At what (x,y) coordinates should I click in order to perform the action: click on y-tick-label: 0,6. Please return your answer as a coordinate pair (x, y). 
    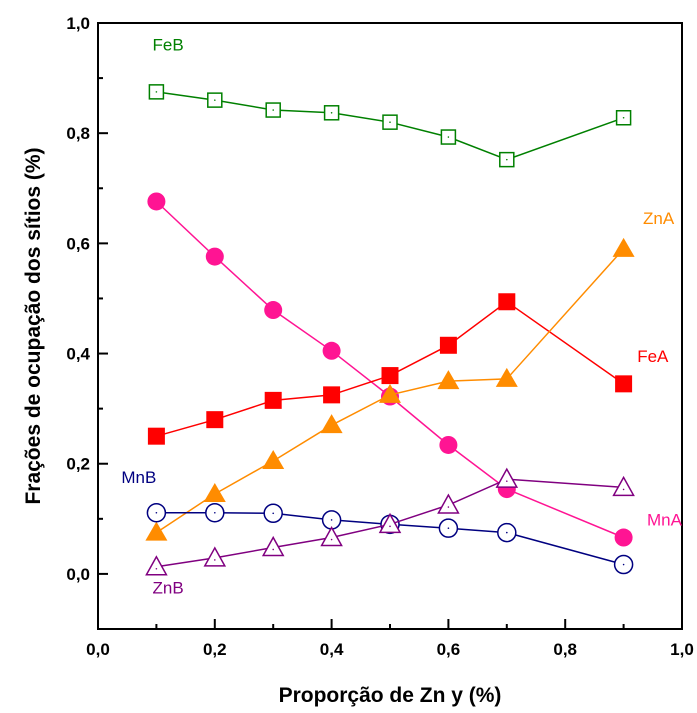
    Looking at the image, I should click on (78, 243).